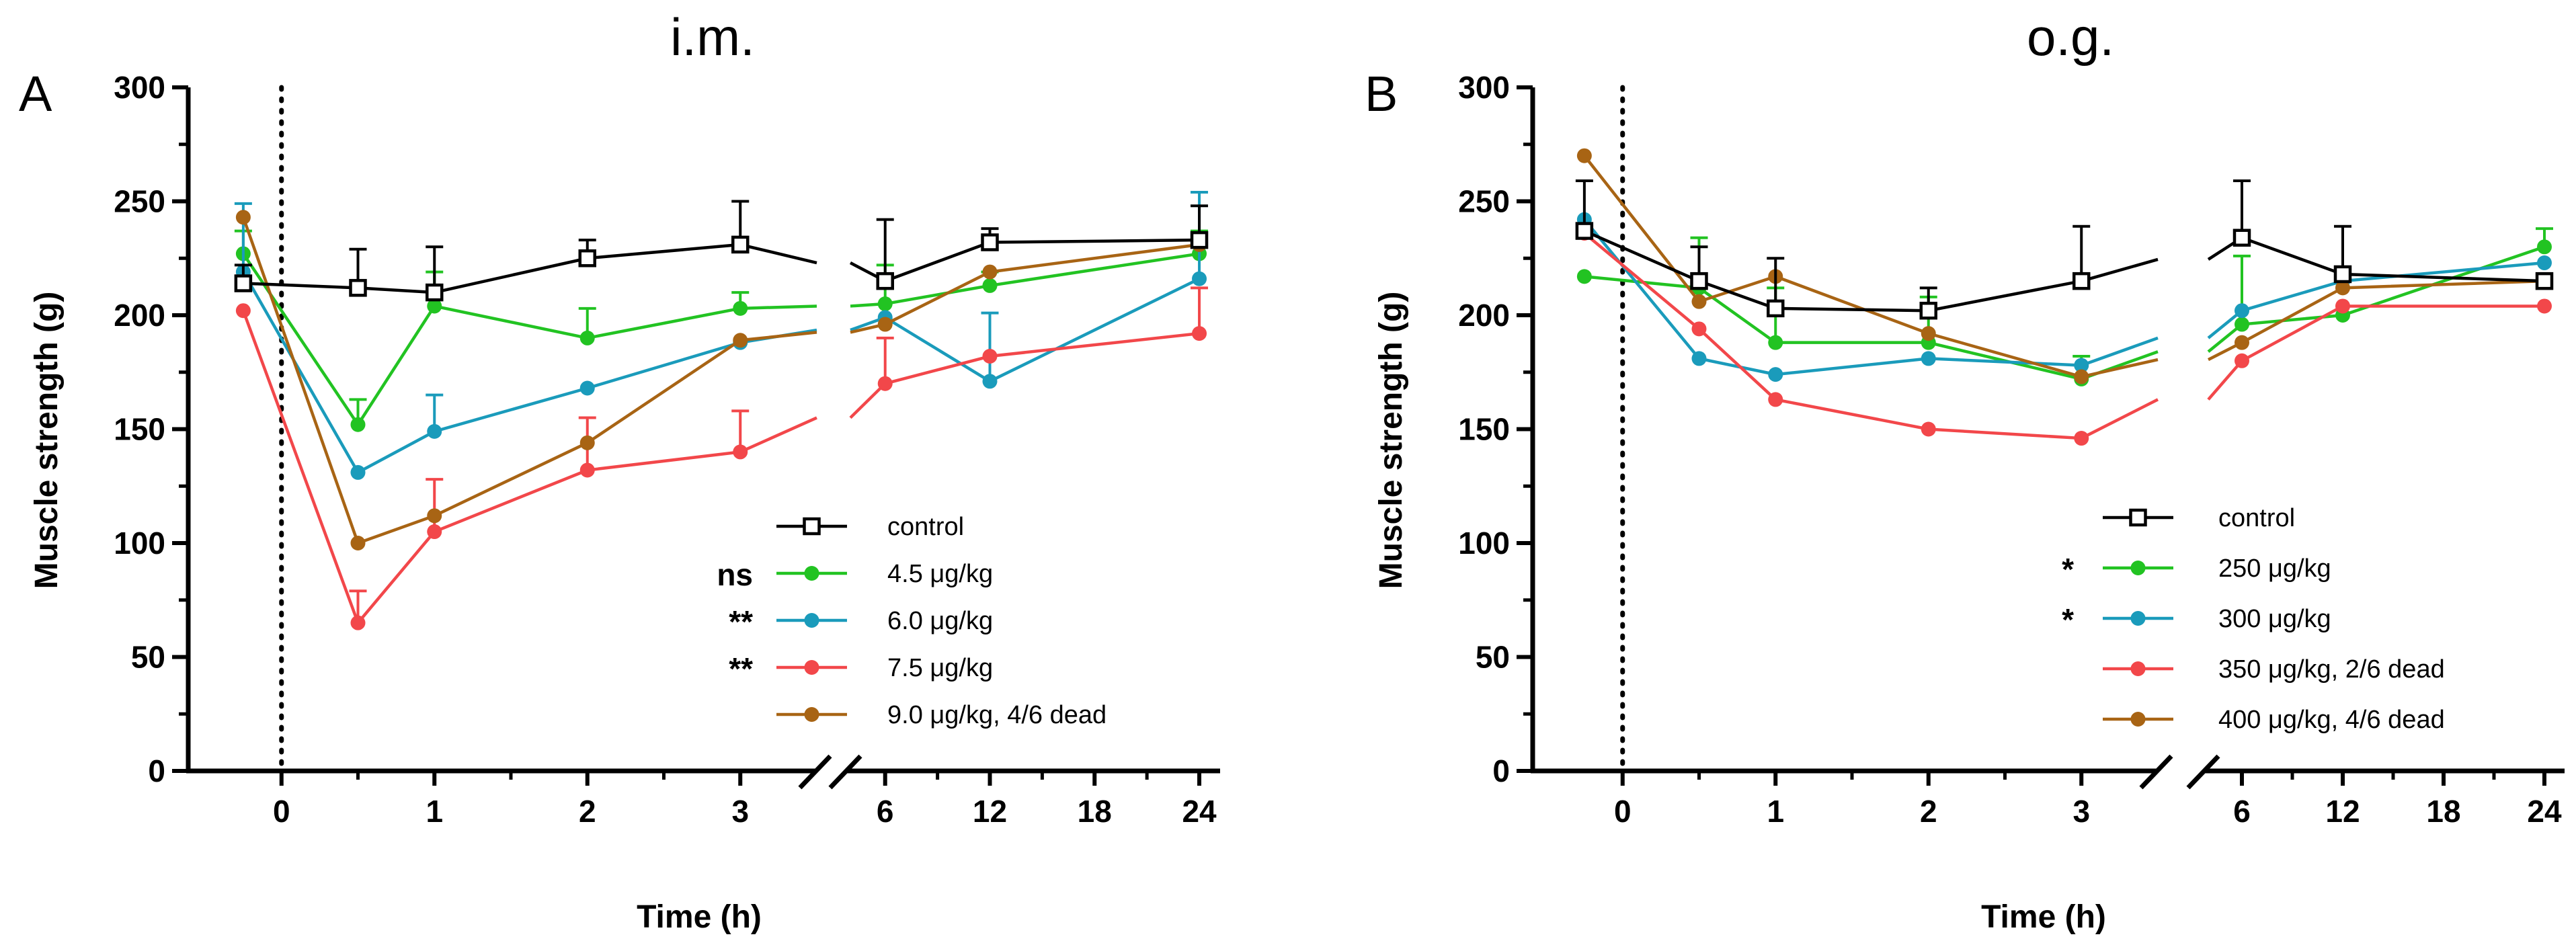 Image resolution: width=2576 pixels, height=945 pixels. Describe the element at coordinates (712, 37) in the screenshot. I see `panel-title: i.m.` at that location.